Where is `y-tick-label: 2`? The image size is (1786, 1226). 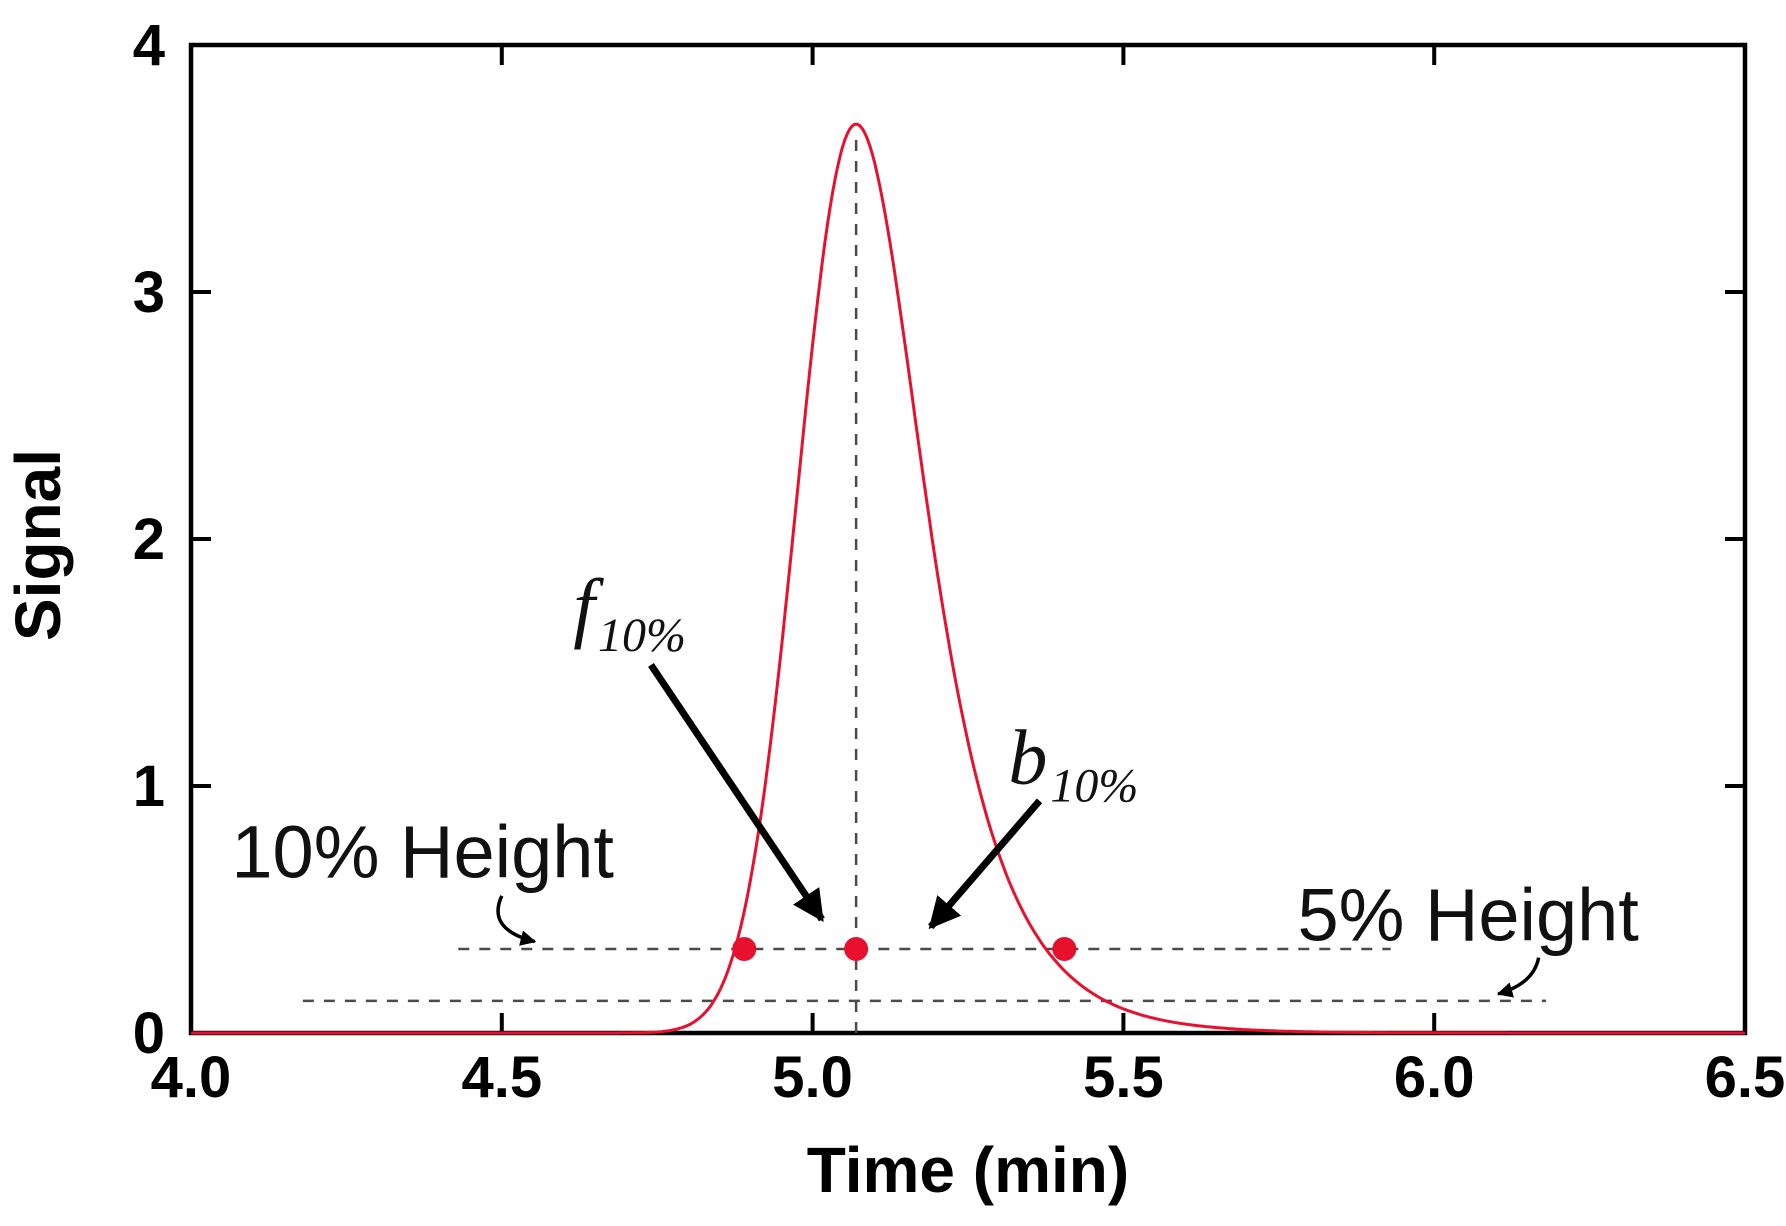 y-tick-label: 2 is located at coordinates (149, 539).